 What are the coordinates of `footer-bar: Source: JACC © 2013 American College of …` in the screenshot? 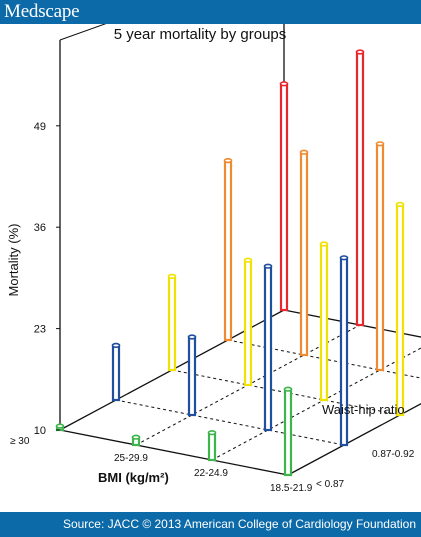 It's located at (210, 524).